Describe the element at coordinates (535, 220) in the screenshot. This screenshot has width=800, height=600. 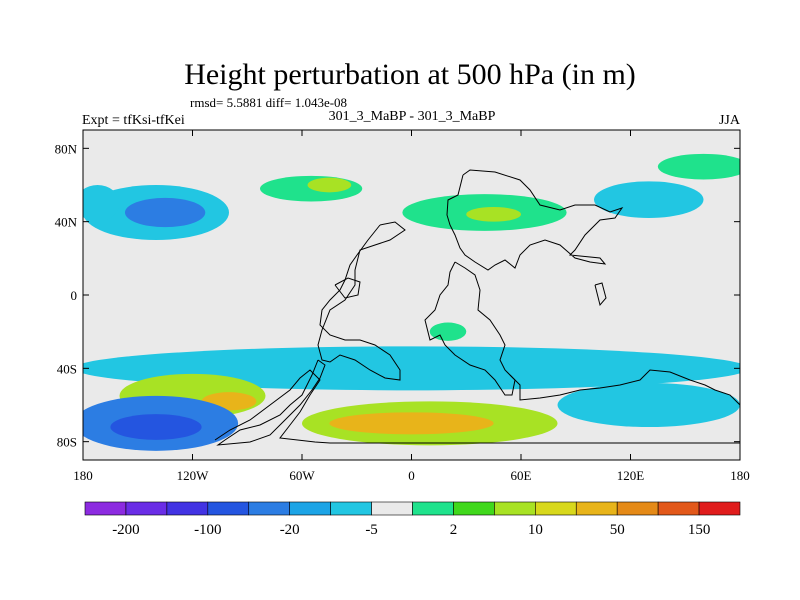
I see `eurasia-outline` at that location.